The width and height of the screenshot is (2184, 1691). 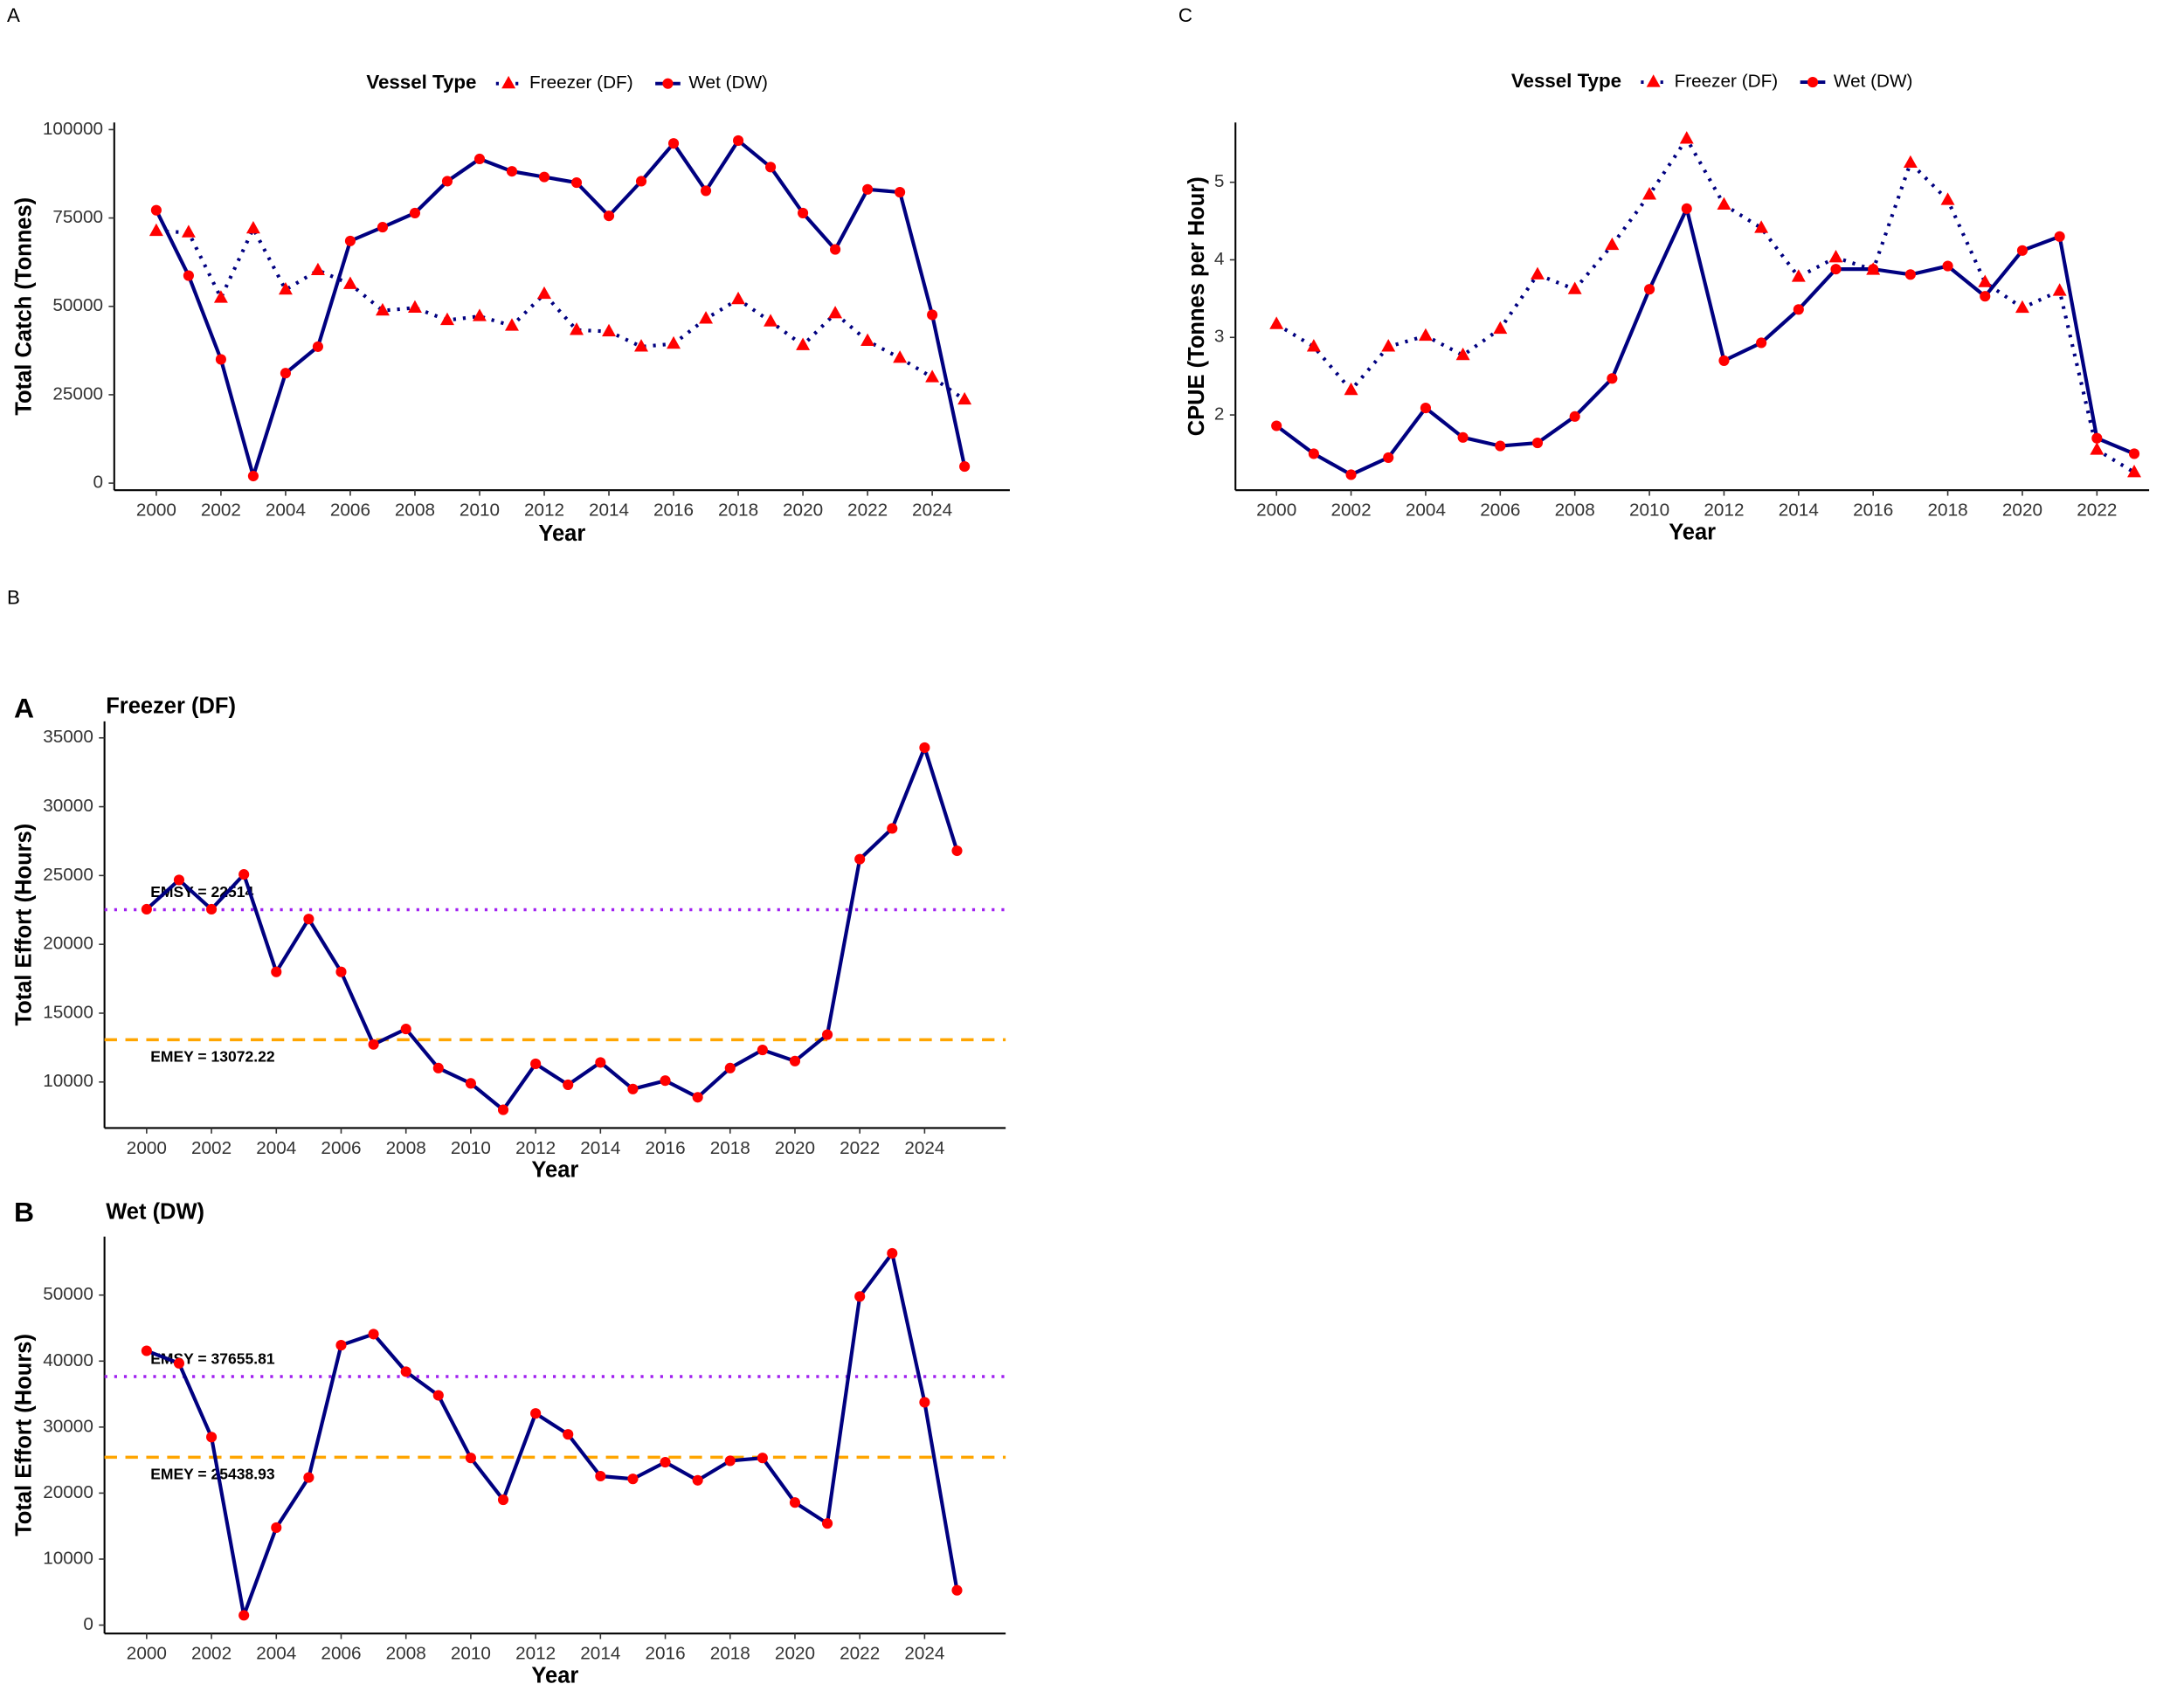 What do you see at coordinates (68, 737) in the screenshot?
I see `y-tick-label: 35000` at bounding box center [68, 737].